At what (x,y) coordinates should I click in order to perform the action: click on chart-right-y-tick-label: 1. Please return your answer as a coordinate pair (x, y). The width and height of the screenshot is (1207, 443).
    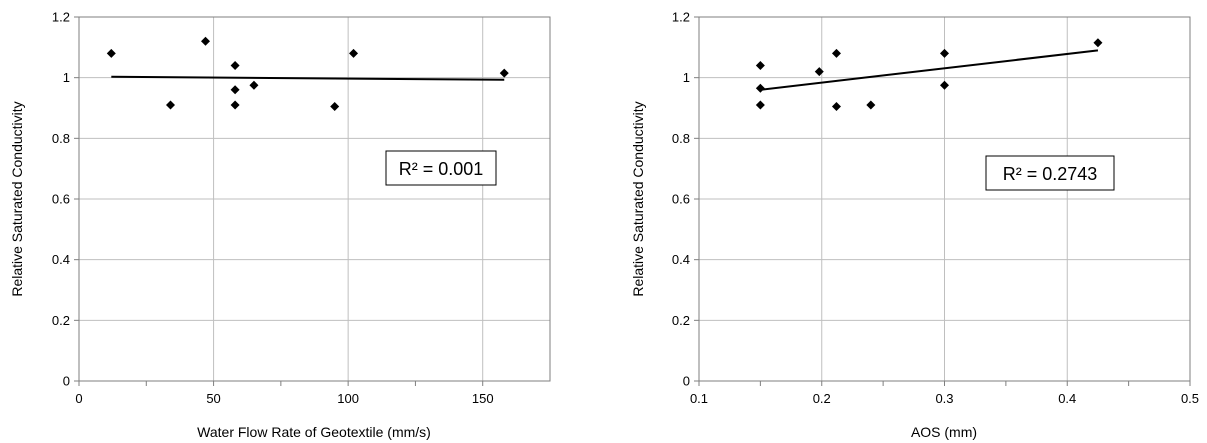
    Looking at the image, I should click on (686, 77).